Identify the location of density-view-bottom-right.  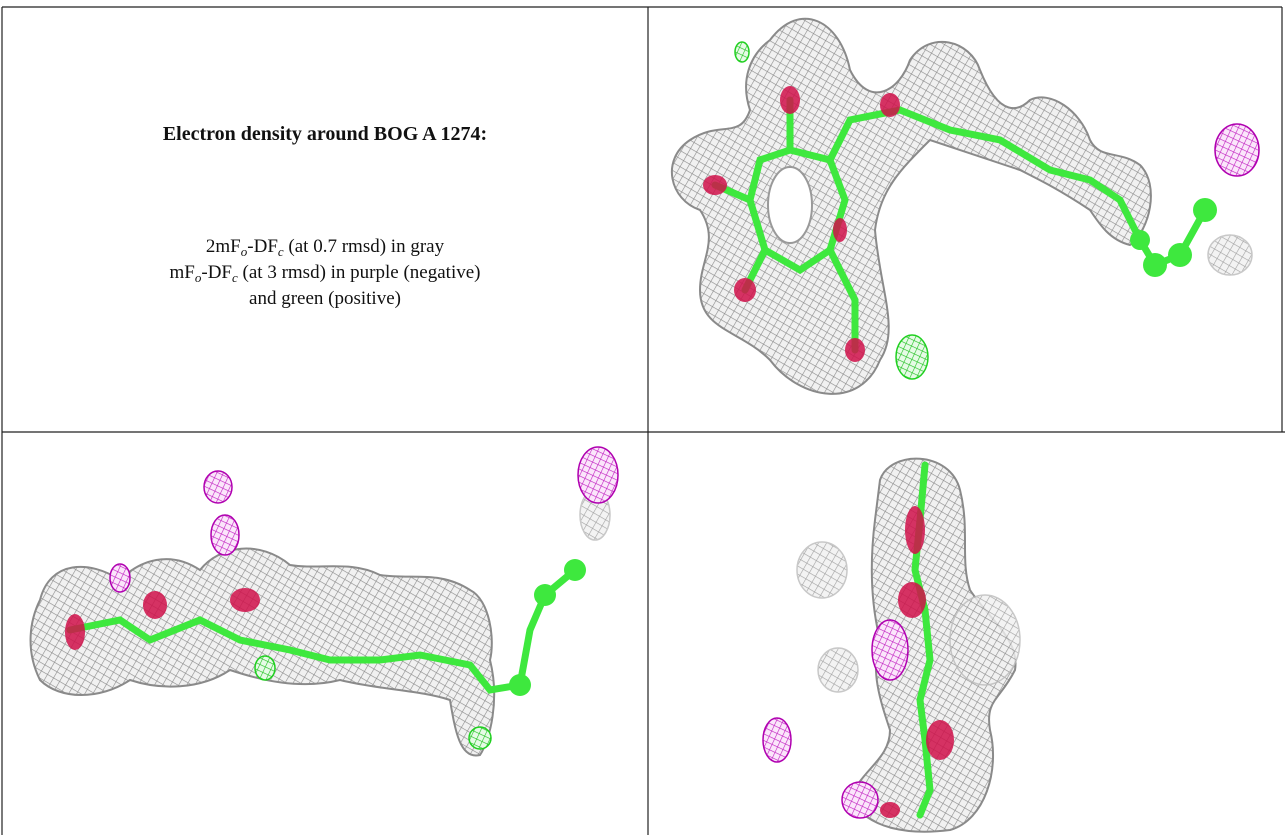
(891, 645).